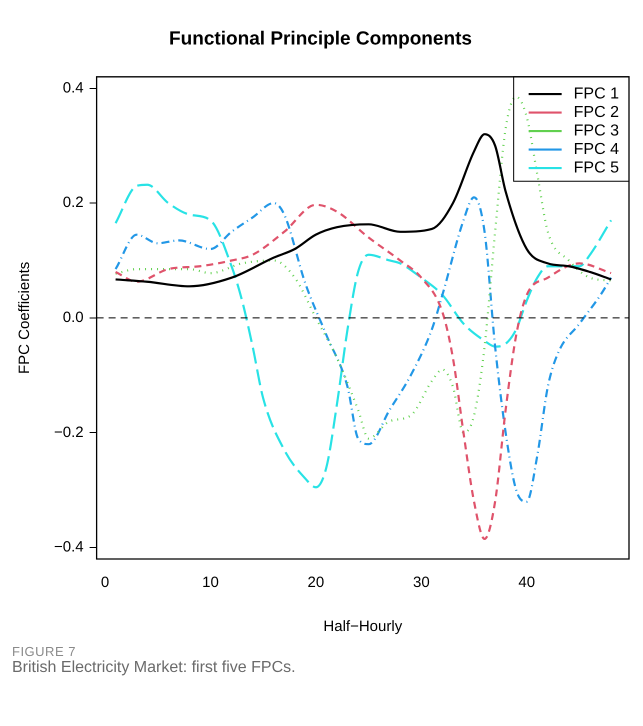  Describe the element at coordinates (210, 583) in the screenshot. I see `x-tick-label: 10` at that location.